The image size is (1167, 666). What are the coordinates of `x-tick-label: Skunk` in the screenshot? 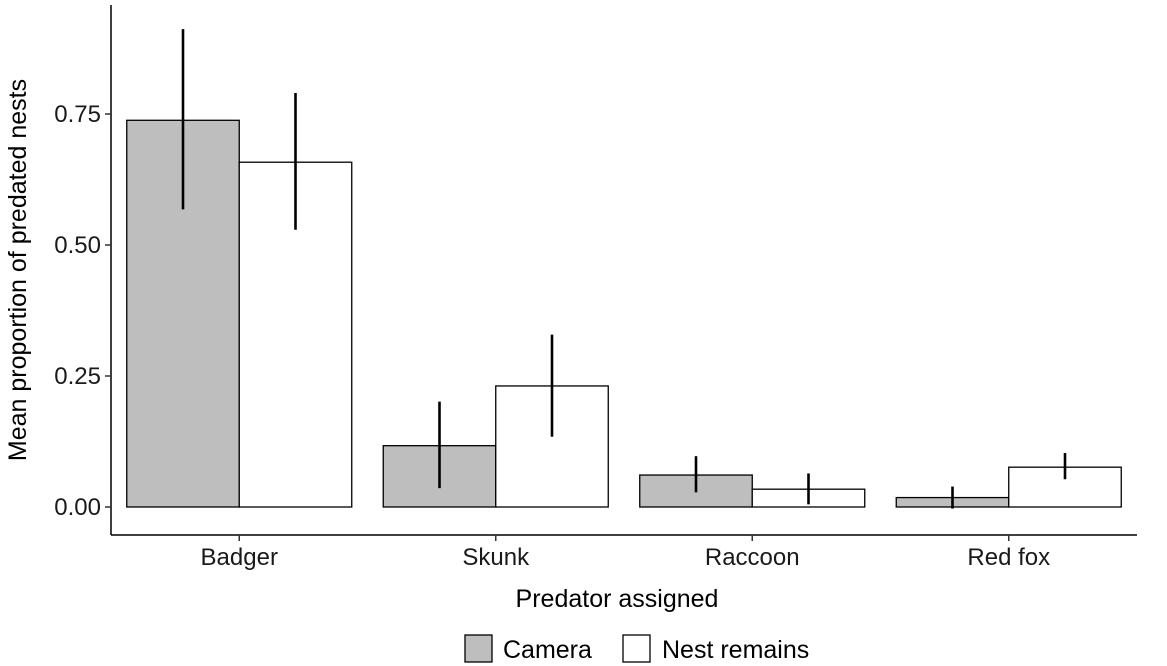 It's located at (496, 557).